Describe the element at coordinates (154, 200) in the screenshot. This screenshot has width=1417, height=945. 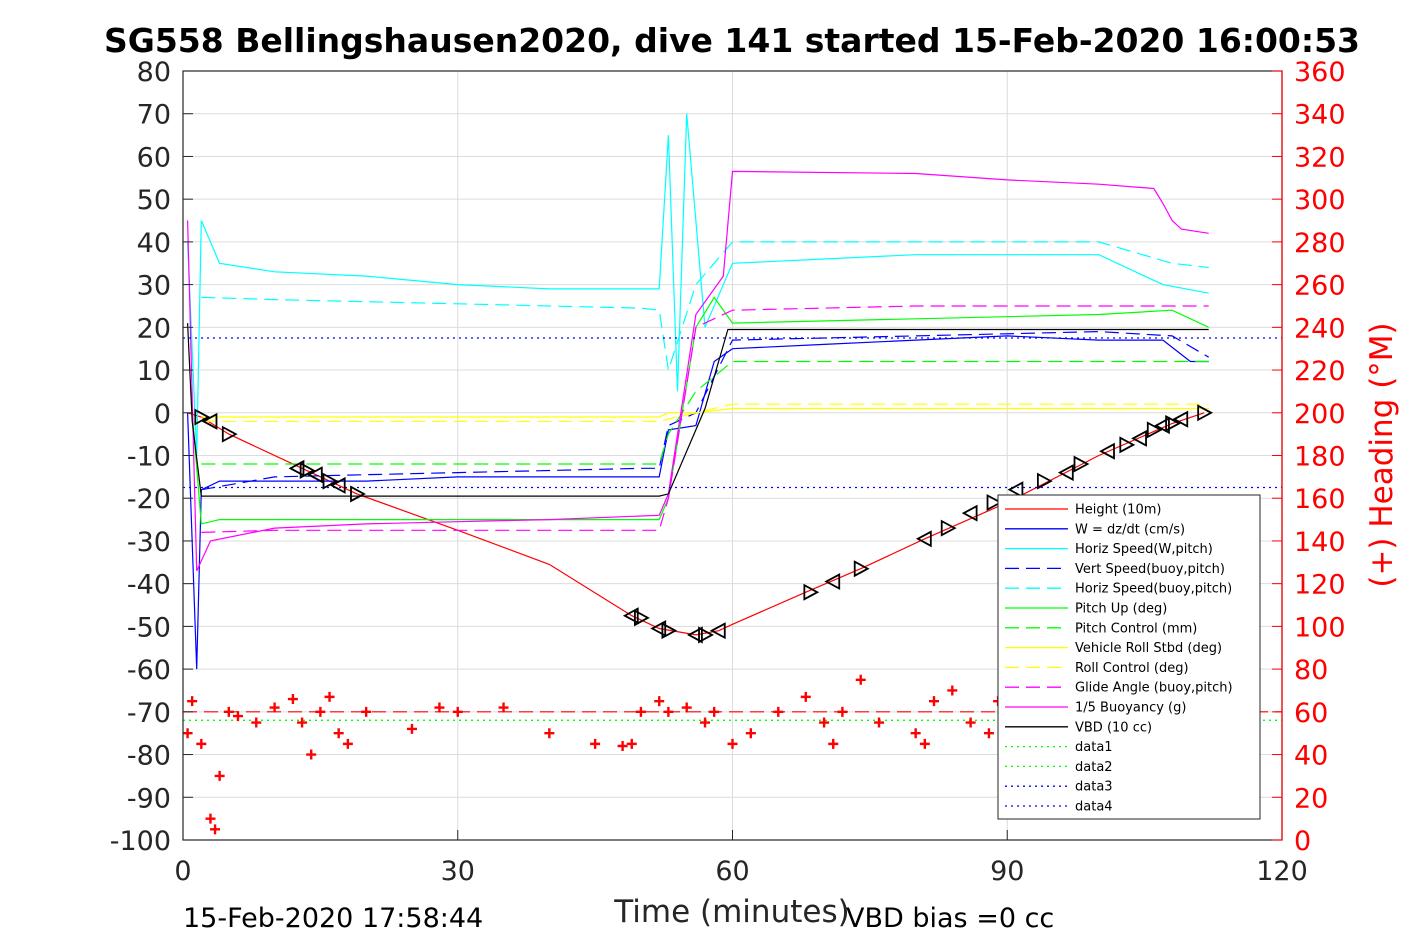
I see `y-tick-label: 50` at that location.